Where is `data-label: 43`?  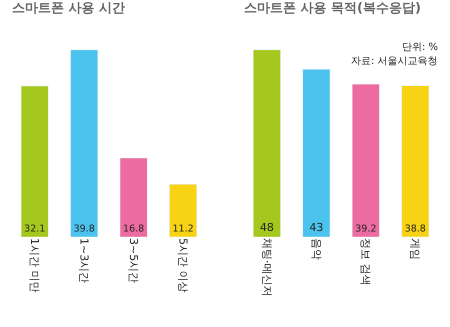 data-label: 43 is located at coordinates (316, 227).